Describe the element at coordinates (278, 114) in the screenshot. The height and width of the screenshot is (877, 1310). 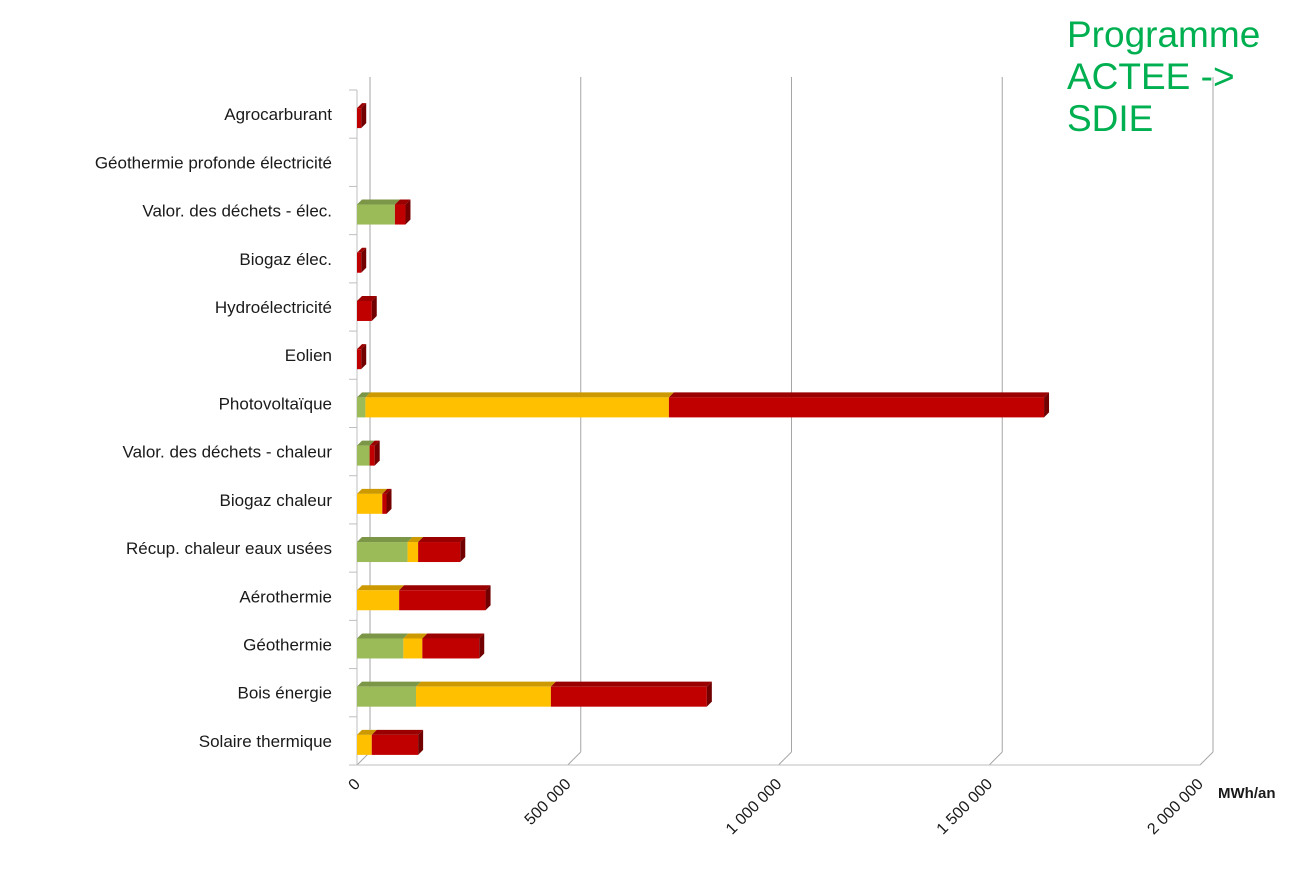
I see `category-label: Agrocarburant` at that location.